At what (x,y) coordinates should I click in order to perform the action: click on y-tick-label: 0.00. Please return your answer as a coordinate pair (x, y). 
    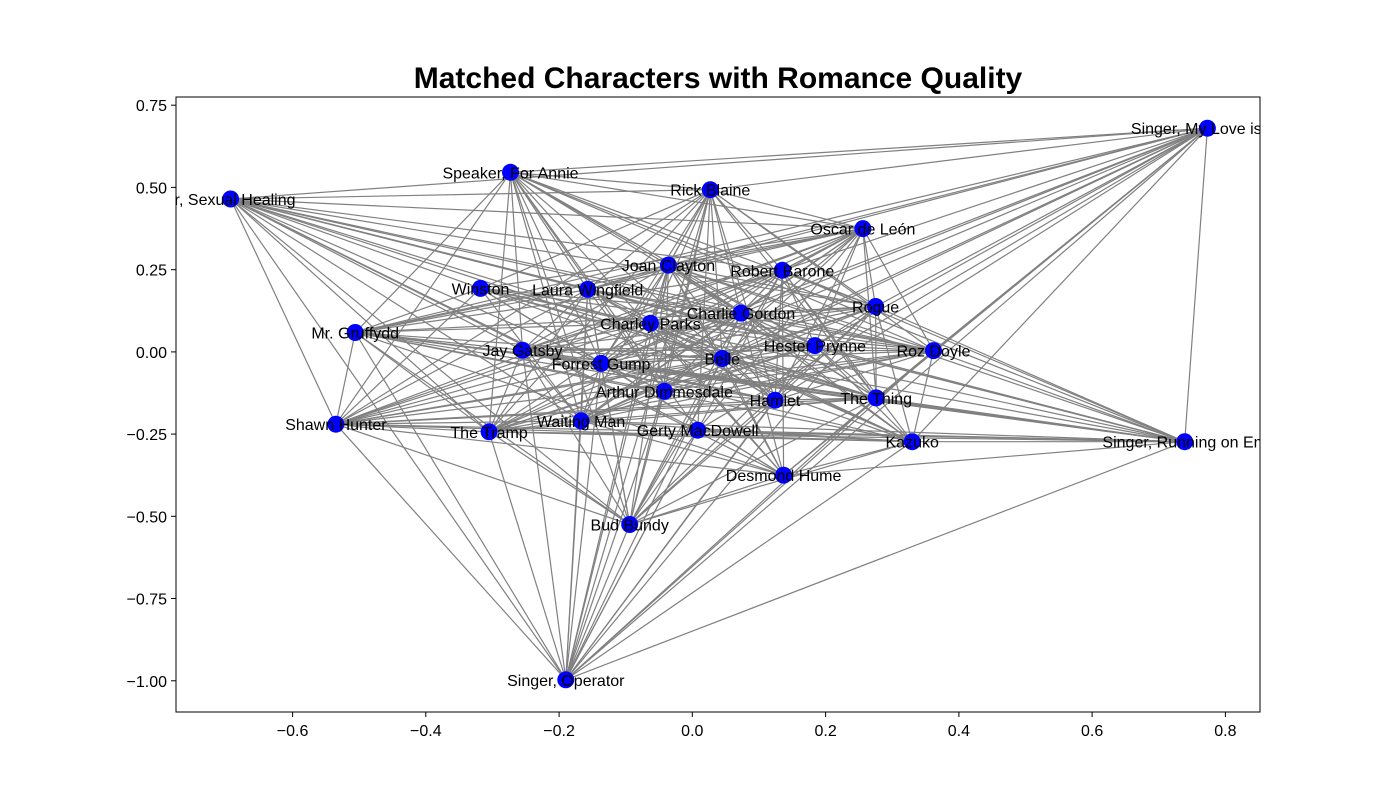
    Looking at the image, I should click on (151, 353).